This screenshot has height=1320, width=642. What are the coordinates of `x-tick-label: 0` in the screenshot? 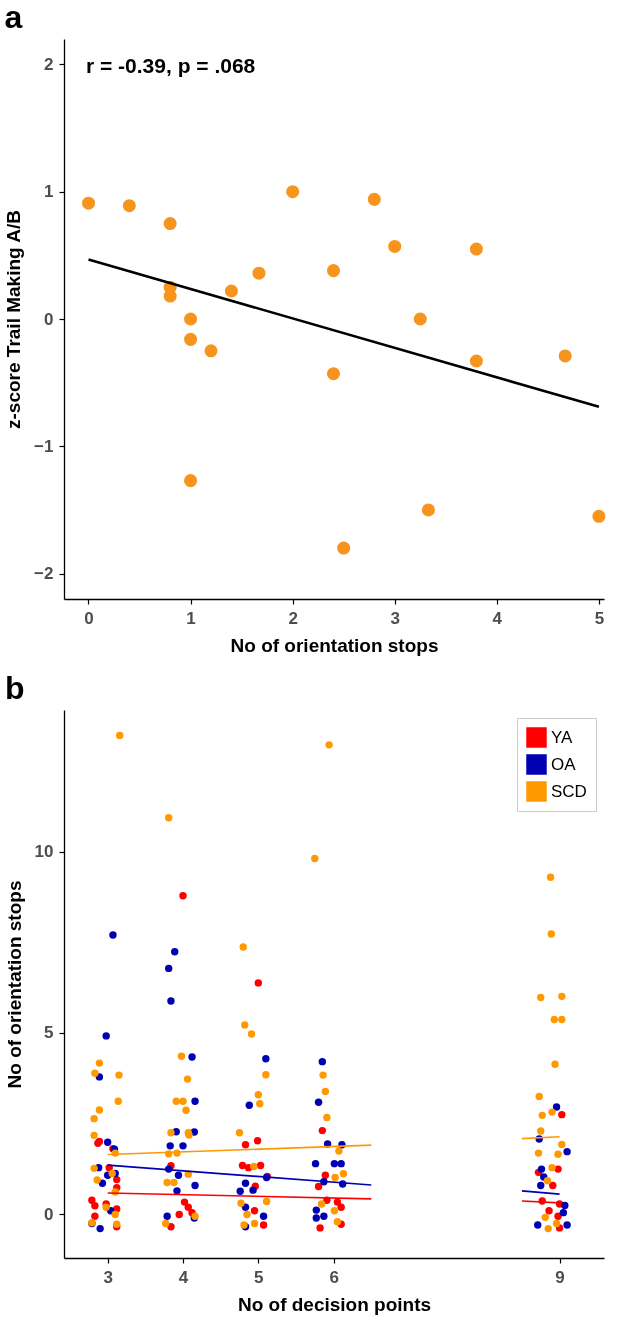 It's located at (89, 618).